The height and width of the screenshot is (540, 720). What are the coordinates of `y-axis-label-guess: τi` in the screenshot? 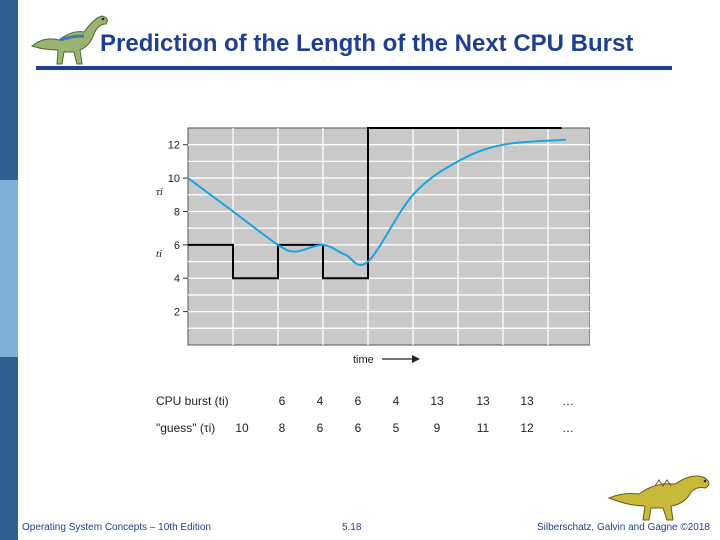 It's located at (159, 192).